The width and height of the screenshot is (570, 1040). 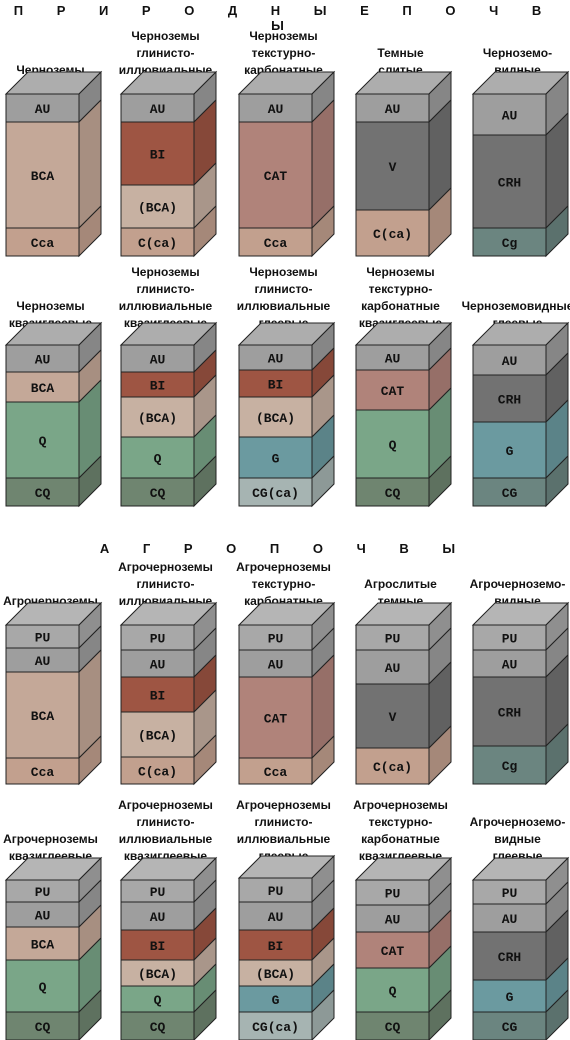 What do you see at coordinates (517, 839) in the screenshot?
I see `profile-title-line: видные` at bounding box center [517, 839].